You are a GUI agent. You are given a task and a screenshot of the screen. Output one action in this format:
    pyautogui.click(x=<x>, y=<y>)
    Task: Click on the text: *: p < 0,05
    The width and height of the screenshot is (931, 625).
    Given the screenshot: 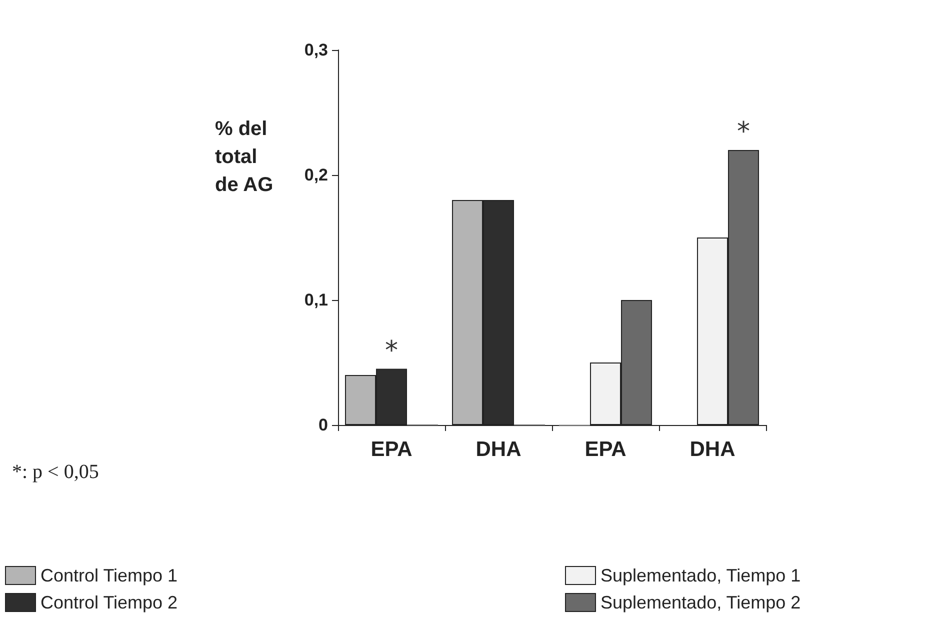 What is the action you would take?
    pyautogui.click(x=55, y=472)
    